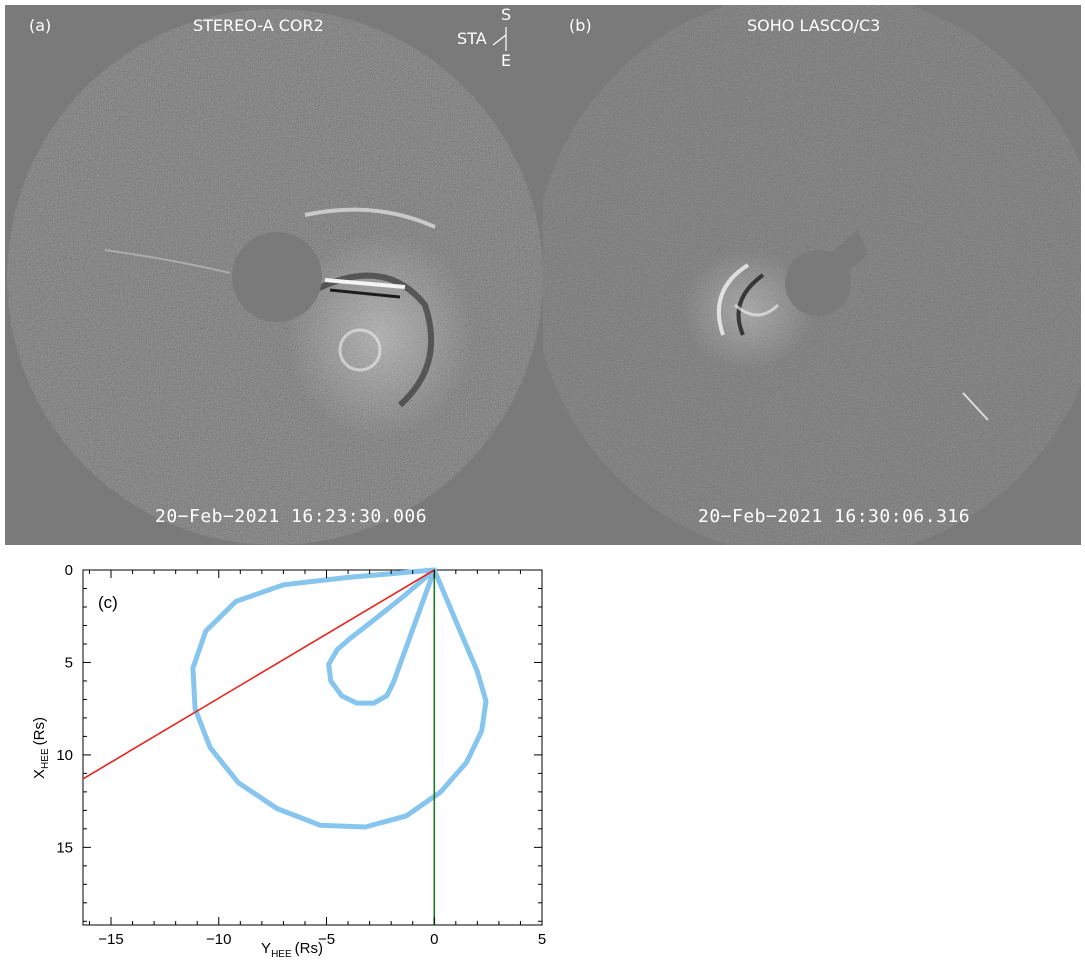 The width and height of the screenshot is (1085, 961). Describe the element at coordinates (45, 758) in the screenshot. I see `y-axis-sub: HEE` at that location.